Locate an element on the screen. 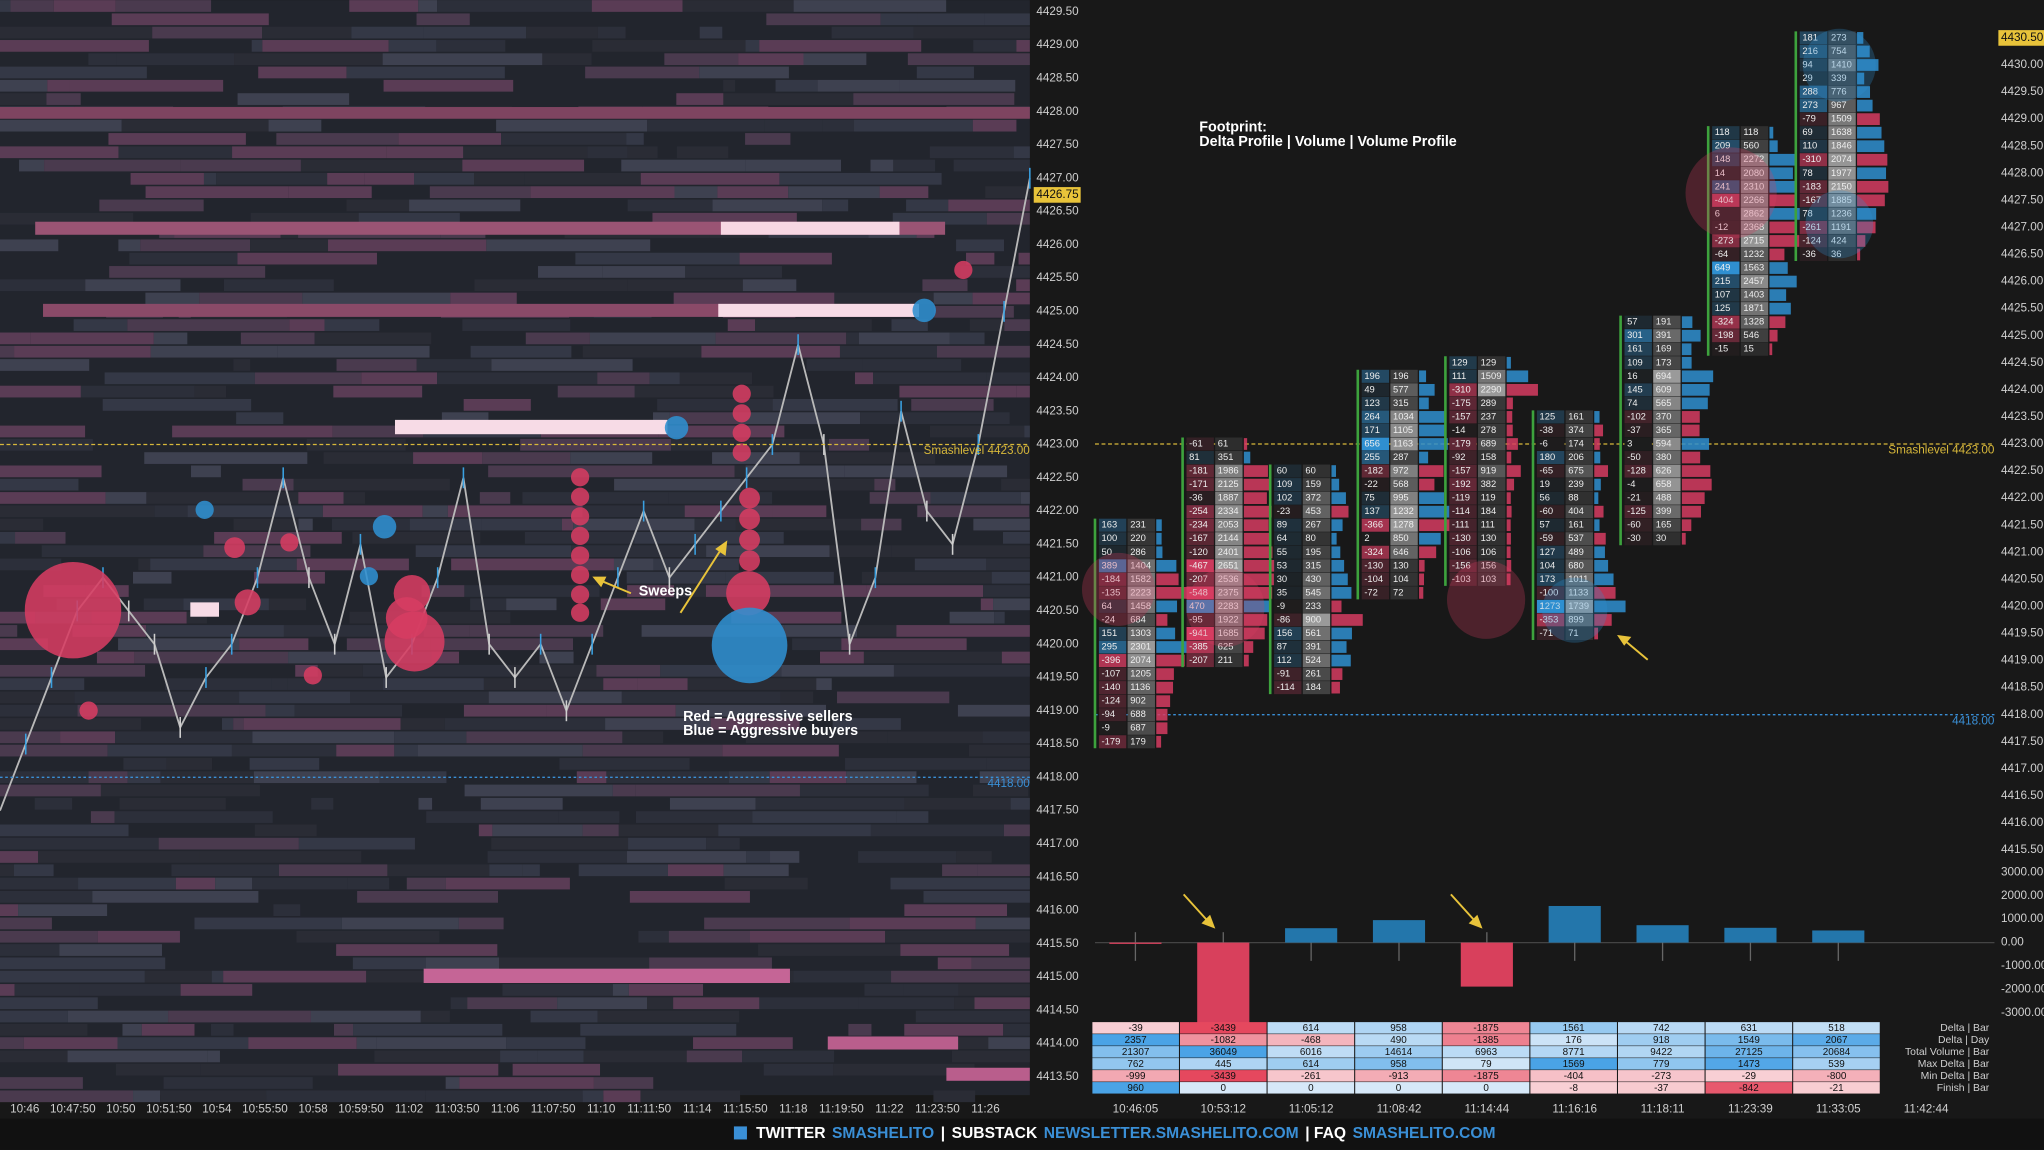  delta-value: -114 is located at coordinates (1461, 511).